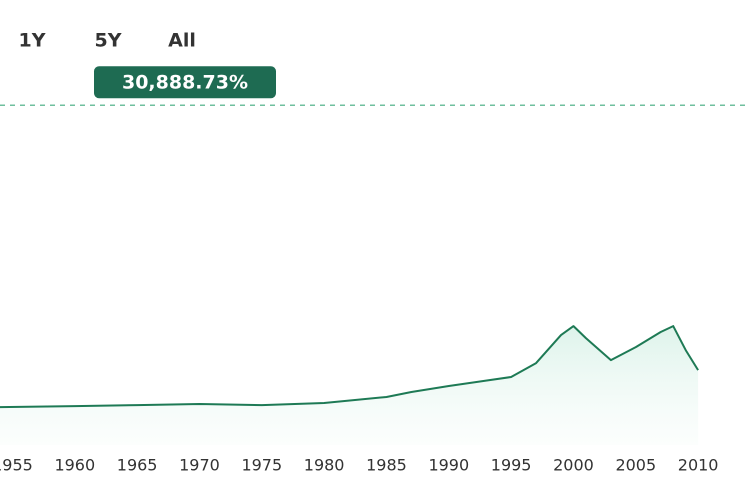  I want to click on x-tick-label: 1980, so click(324, 465).